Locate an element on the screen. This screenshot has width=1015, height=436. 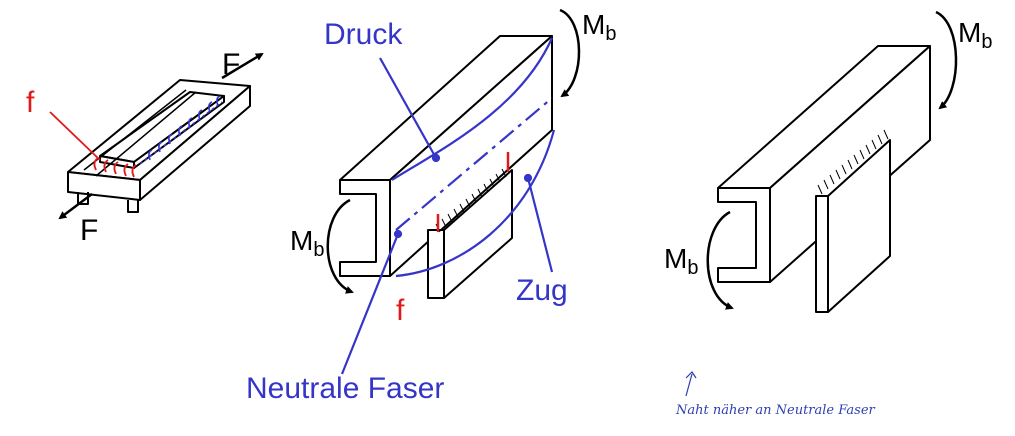
neutral-point is located at coordinates (398, 234).